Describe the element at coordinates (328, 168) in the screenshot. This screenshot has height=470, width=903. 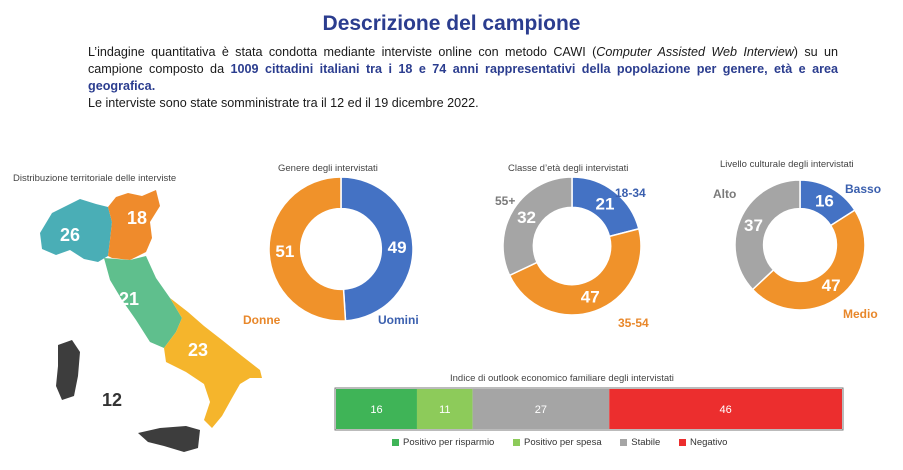
I see `gender-title: Genere degli intervistati` at that location.